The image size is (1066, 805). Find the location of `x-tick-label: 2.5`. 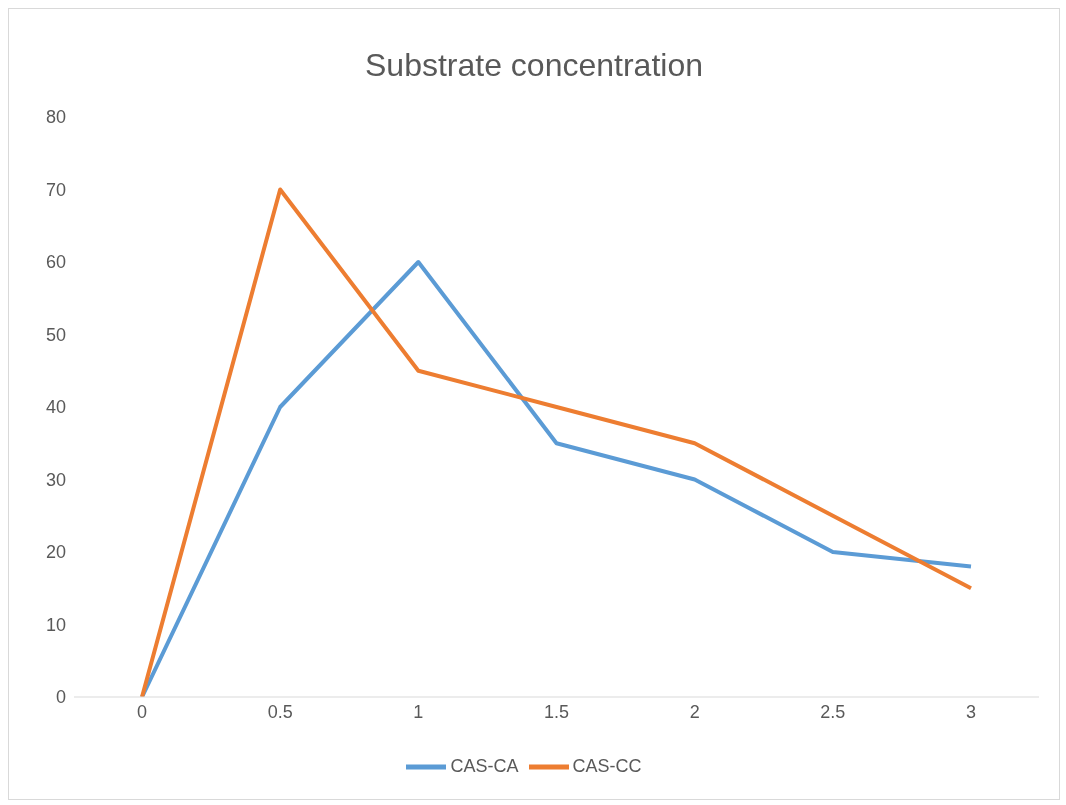

x-tick-label: 2.5 is located at coordinates (833, 711).